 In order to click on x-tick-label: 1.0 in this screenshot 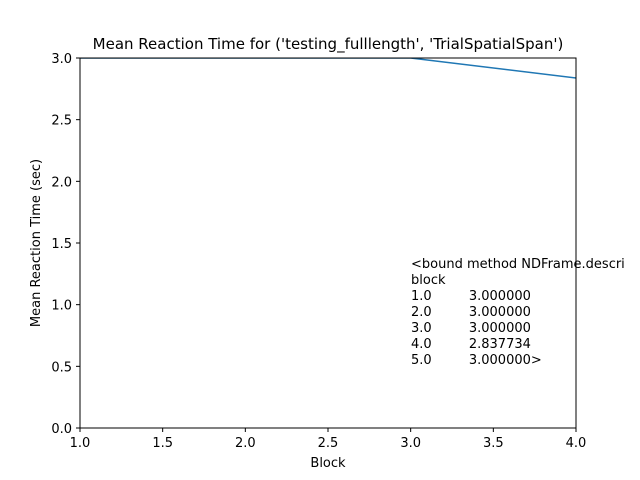, I will do `click(80, 443)`.